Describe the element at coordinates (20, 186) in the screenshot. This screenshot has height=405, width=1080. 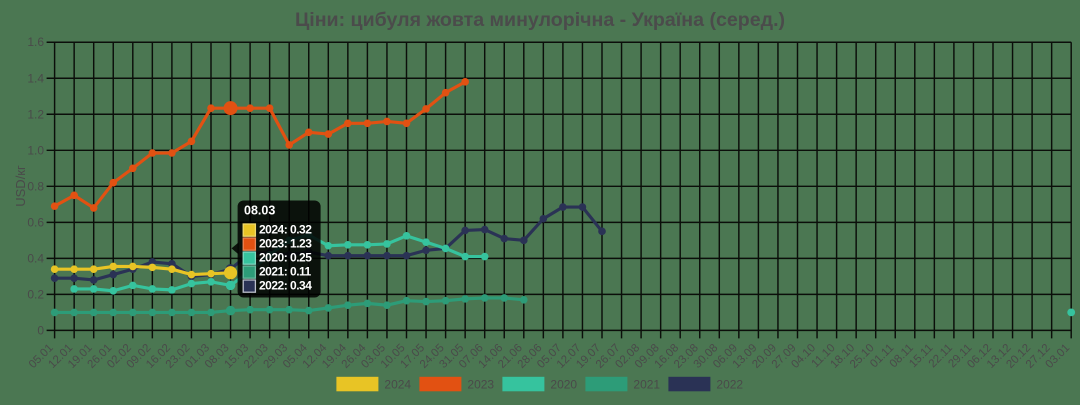
I see `svg-text: USD/кг` at that location.